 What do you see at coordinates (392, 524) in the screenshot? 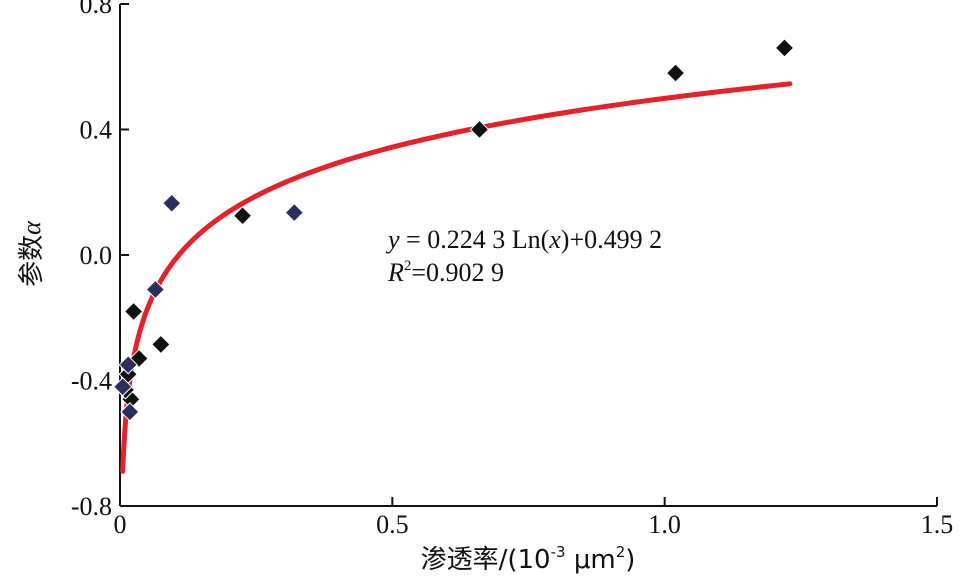
I see `x-tick-label: 0.5` at bounding box center [392, 524].